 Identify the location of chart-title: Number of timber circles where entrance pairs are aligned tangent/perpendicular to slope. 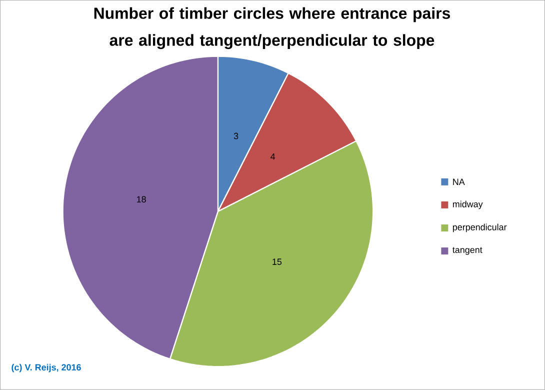
(272, 28).